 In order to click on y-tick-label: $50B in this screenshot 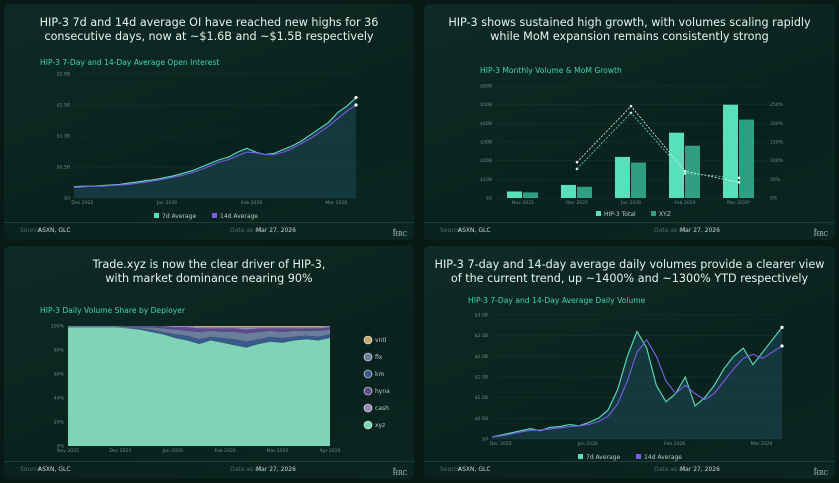, I will do `click(486, 105)`.